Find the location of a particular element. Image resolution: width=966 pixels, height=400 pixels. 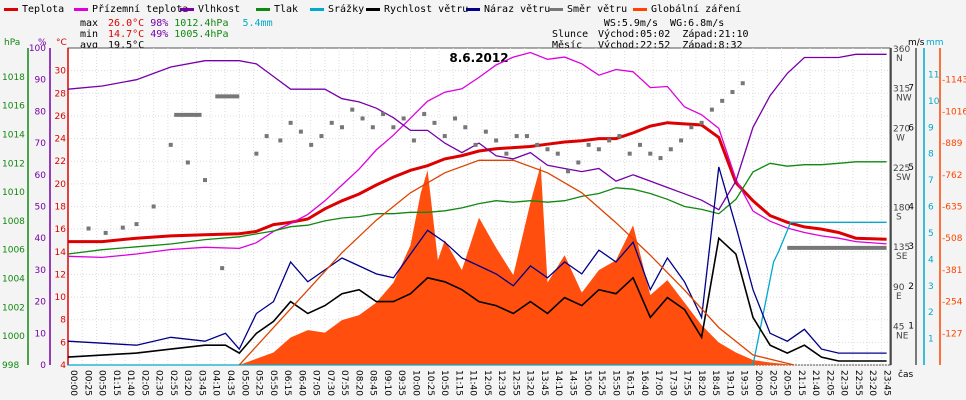

humidity-tick-label: 20 is located at coordinates (41, 303).